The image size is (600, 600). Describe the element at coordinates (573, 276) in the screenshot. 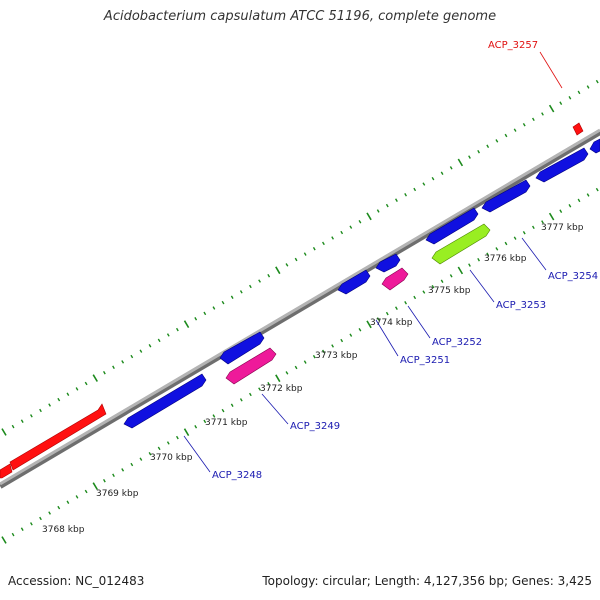

I see `gene-label: ACP_3254` at that location.